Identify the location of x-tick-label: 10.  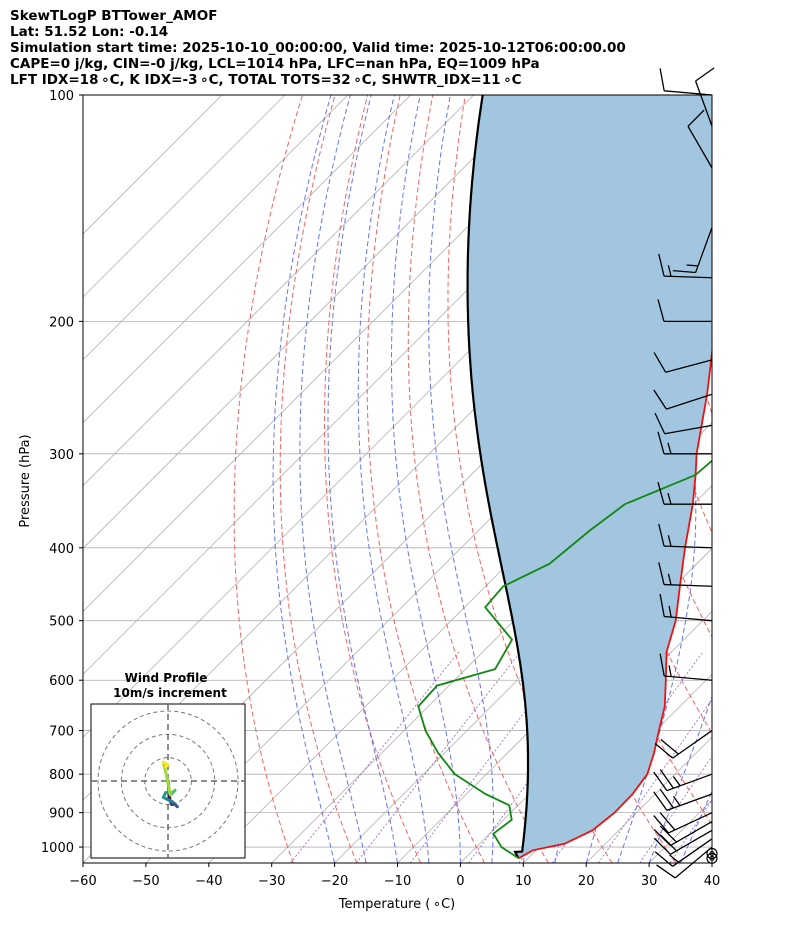
(523, 881).